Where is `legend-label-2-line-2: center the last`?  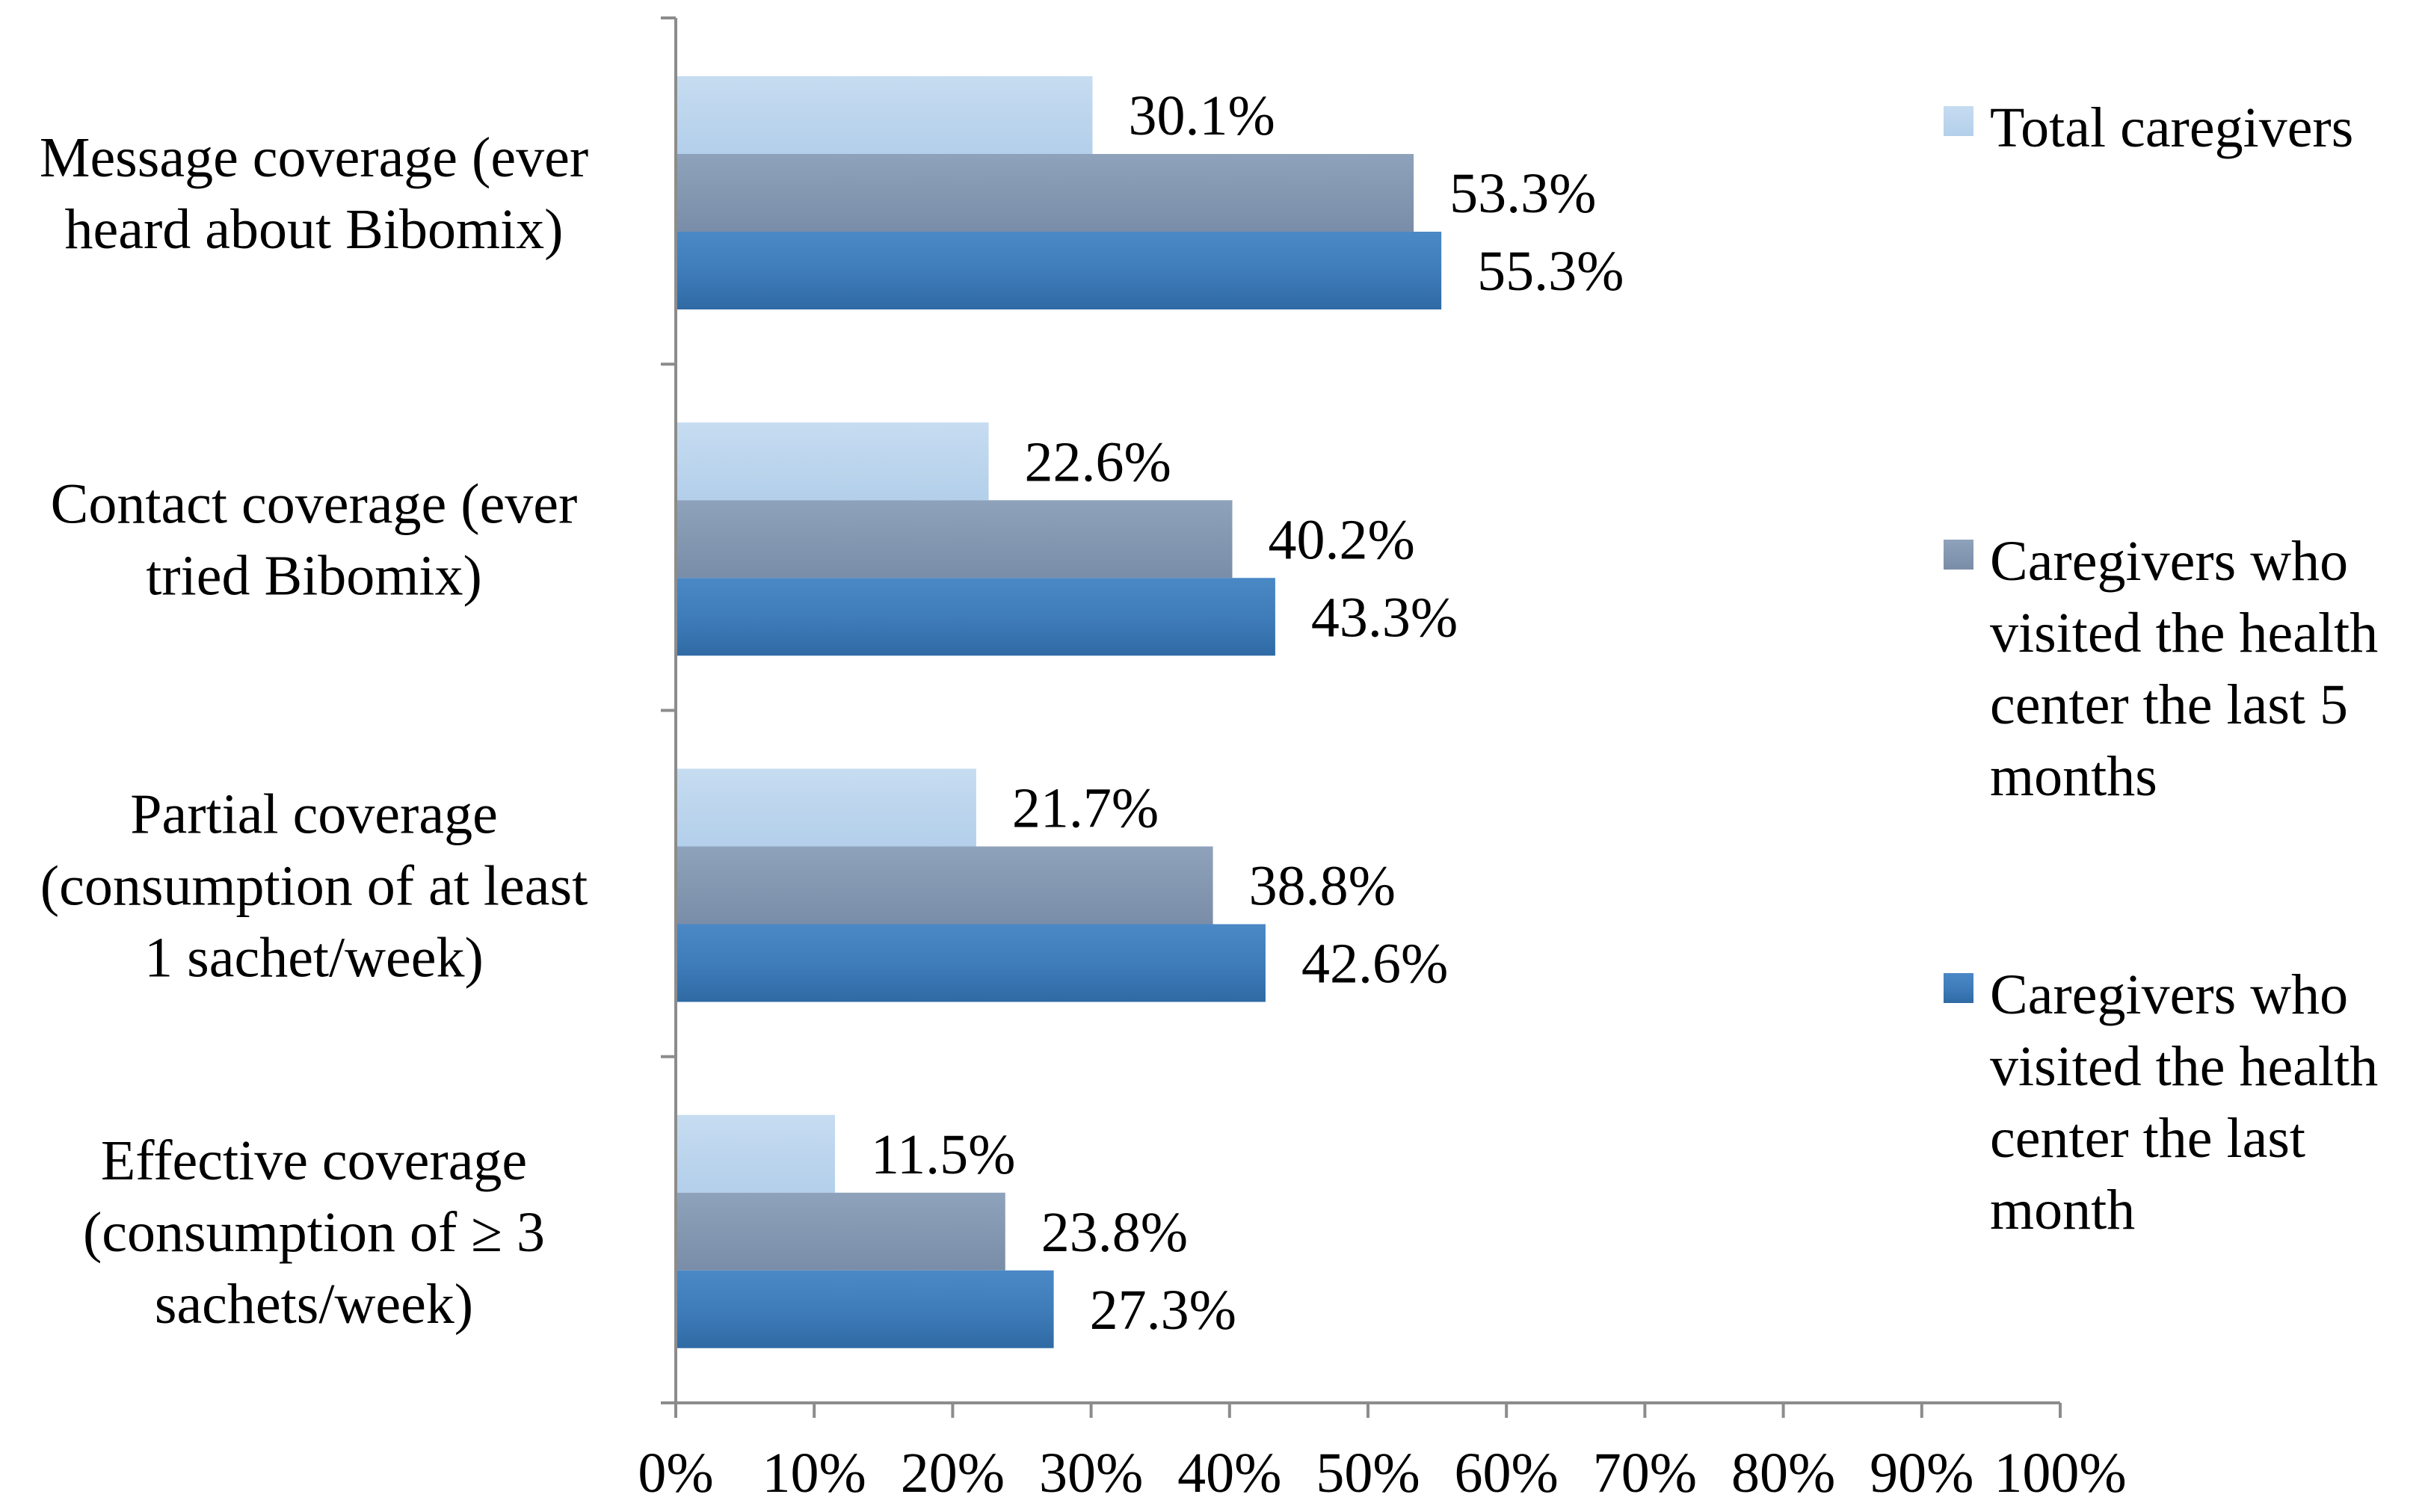
legend-label-2-line-2: center the last is located at coordinates (2147, 1139).